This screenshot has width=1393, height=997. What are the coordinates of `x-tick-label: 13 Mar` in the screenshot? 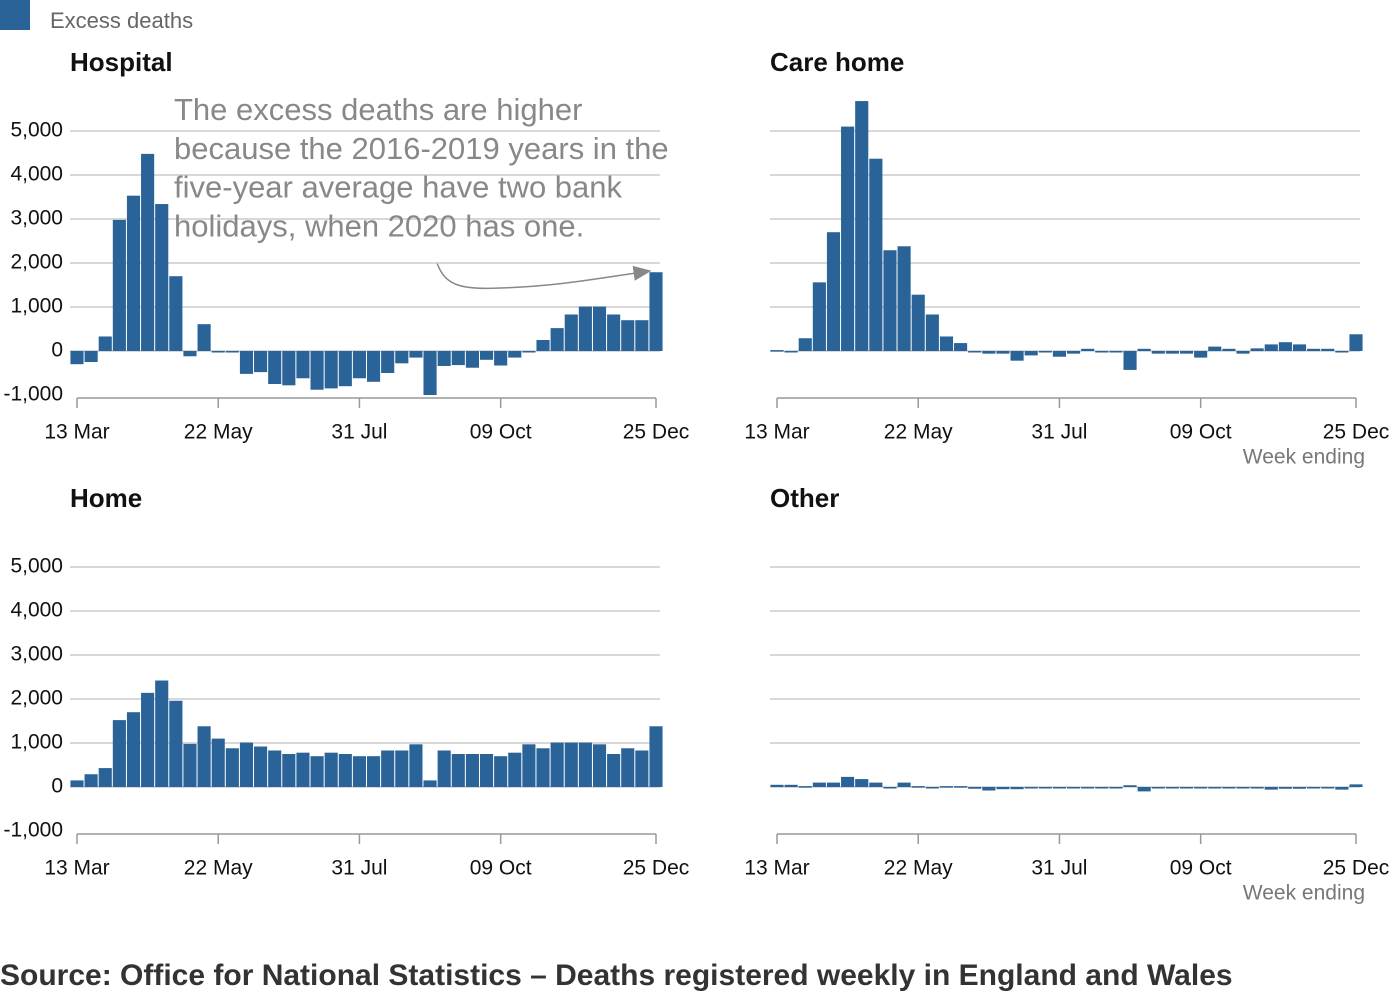 It's located at (776, 432).